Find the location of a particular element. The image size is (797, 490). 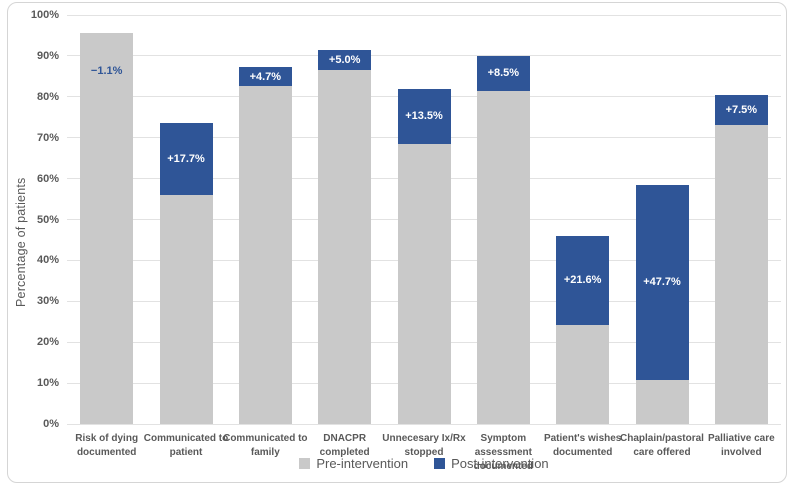

y-tick-label: 50% is located at coordinates (47, 219).